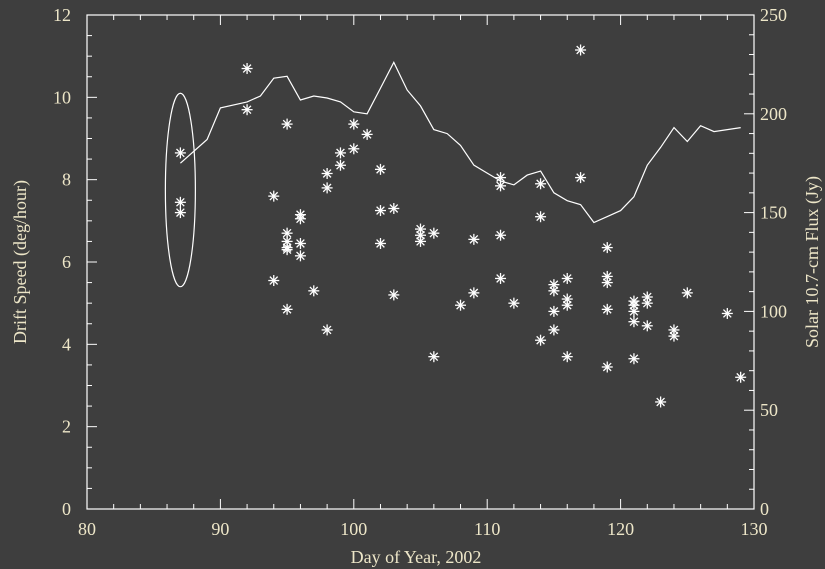  What do you see at coordinates (620, 529) in the screenshot?
I see `x-tick-label: 120` at bounding box center [620, 529].